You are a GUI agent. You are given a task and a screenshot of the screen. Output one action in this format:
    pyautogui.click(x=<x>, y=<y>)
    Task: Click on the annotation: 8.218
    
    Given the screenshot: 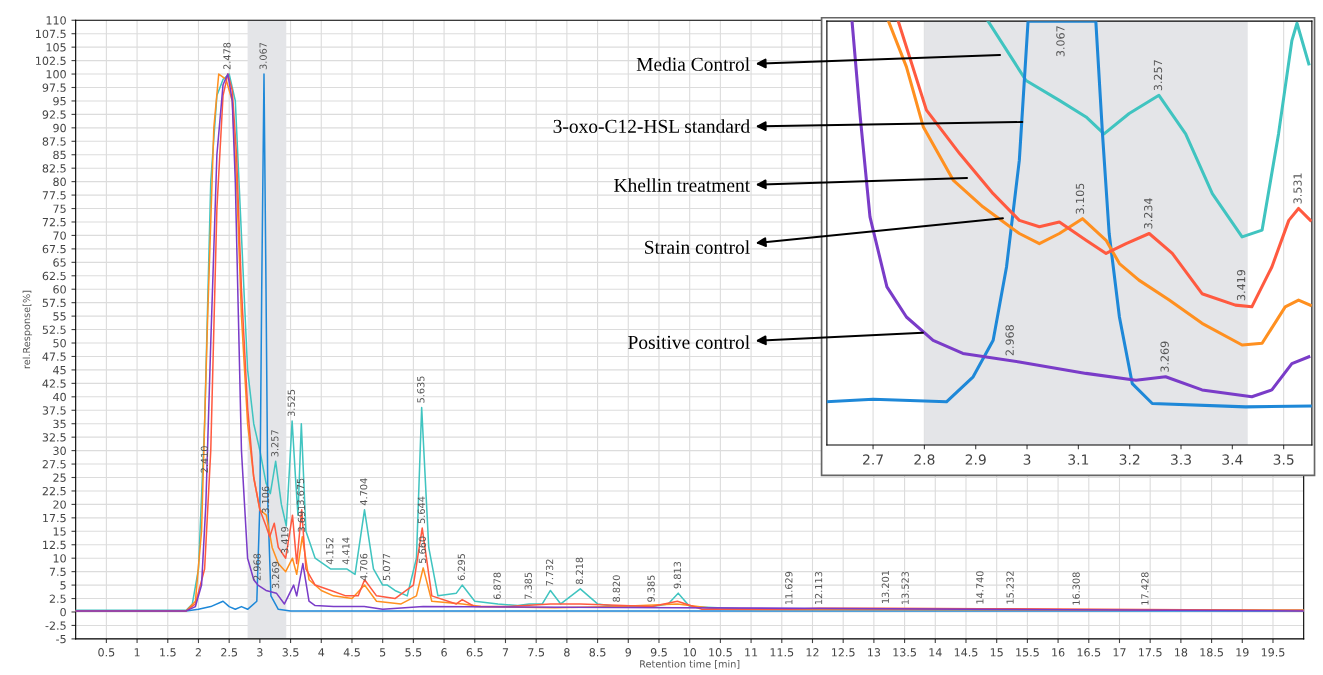 What is the action you would take?
    pyautogui.click(x=579, y=571)
    